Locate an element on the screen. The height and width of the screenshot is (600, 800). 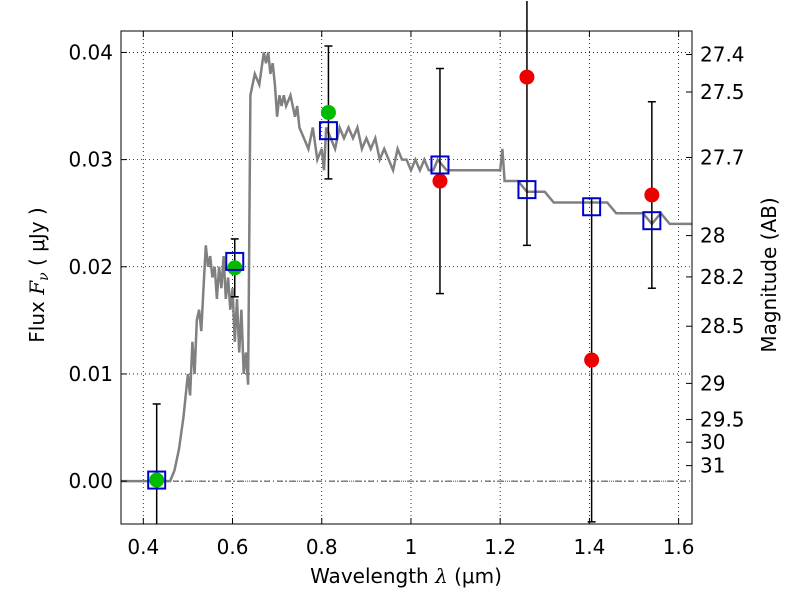
magnitude-tick-label: 28.5 is located at coordinates (722, 326).